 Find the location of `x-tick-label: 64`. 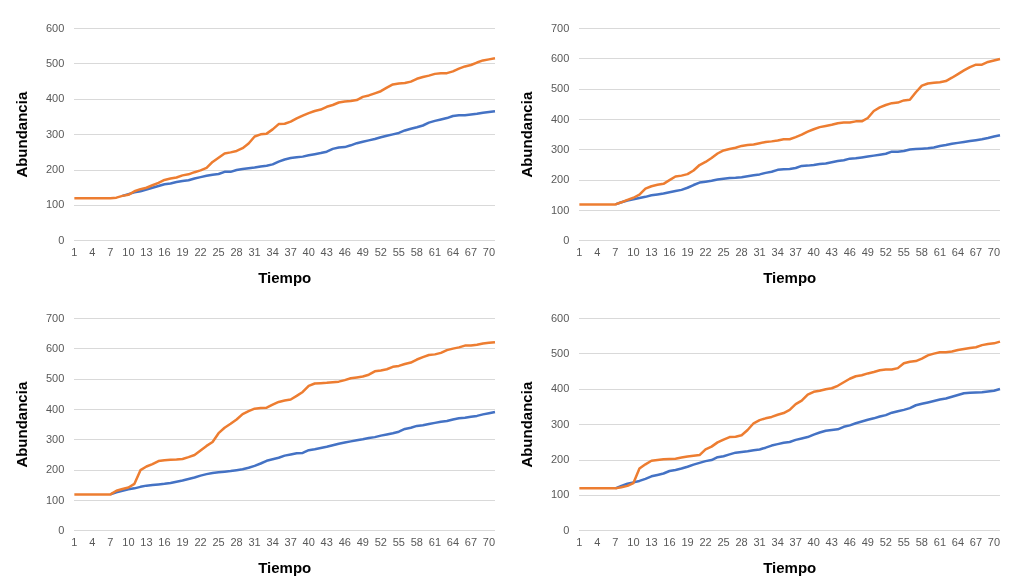

x-tick-label: 64 is located at coordinates (958, 252).